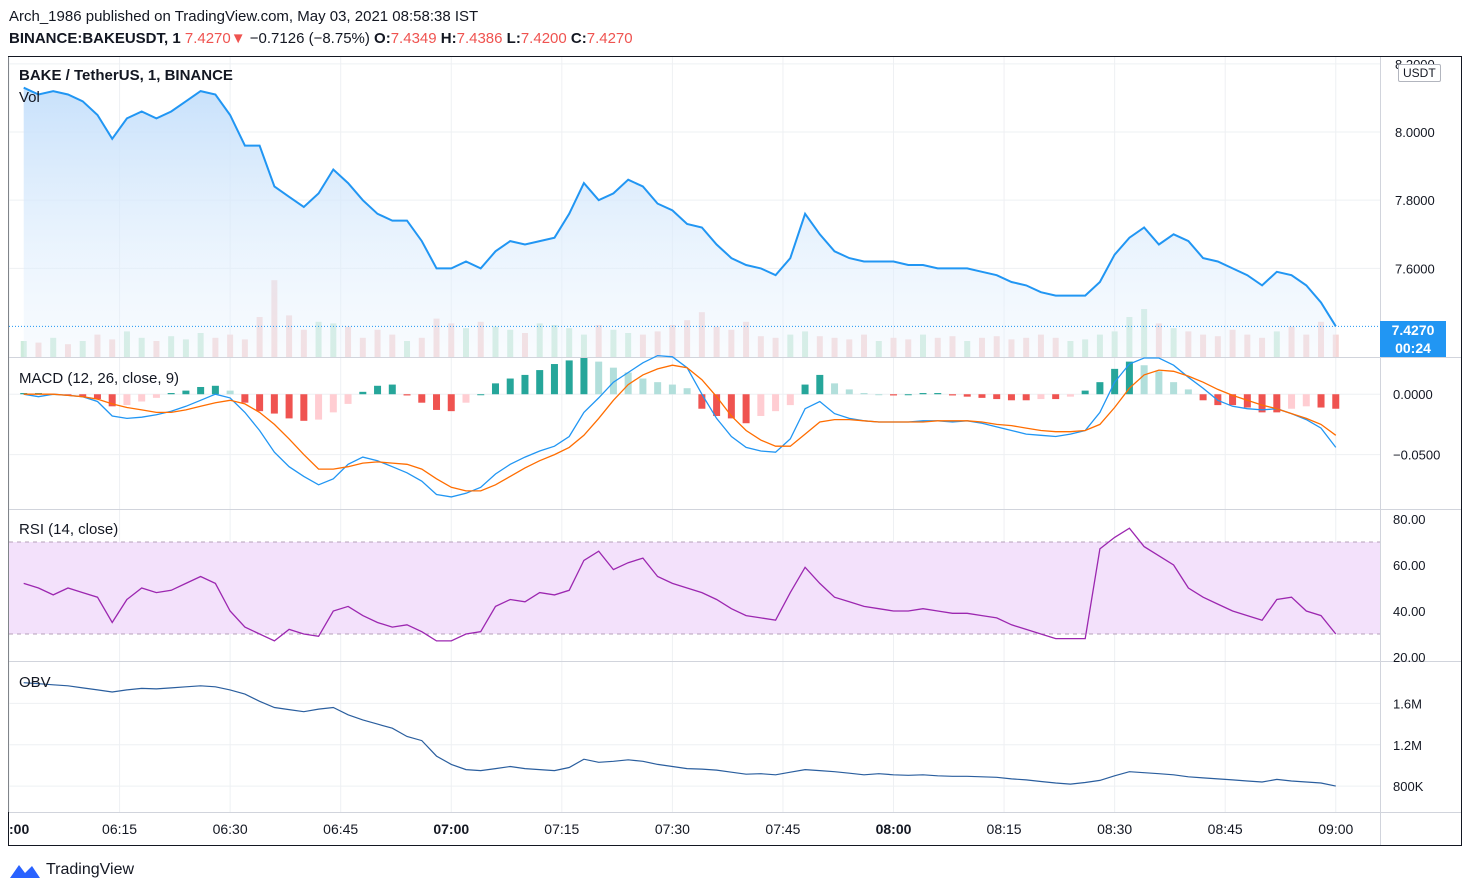 This screenshot has width=1470, height=894. I want to click on close-label: C:, so click(578, 38).